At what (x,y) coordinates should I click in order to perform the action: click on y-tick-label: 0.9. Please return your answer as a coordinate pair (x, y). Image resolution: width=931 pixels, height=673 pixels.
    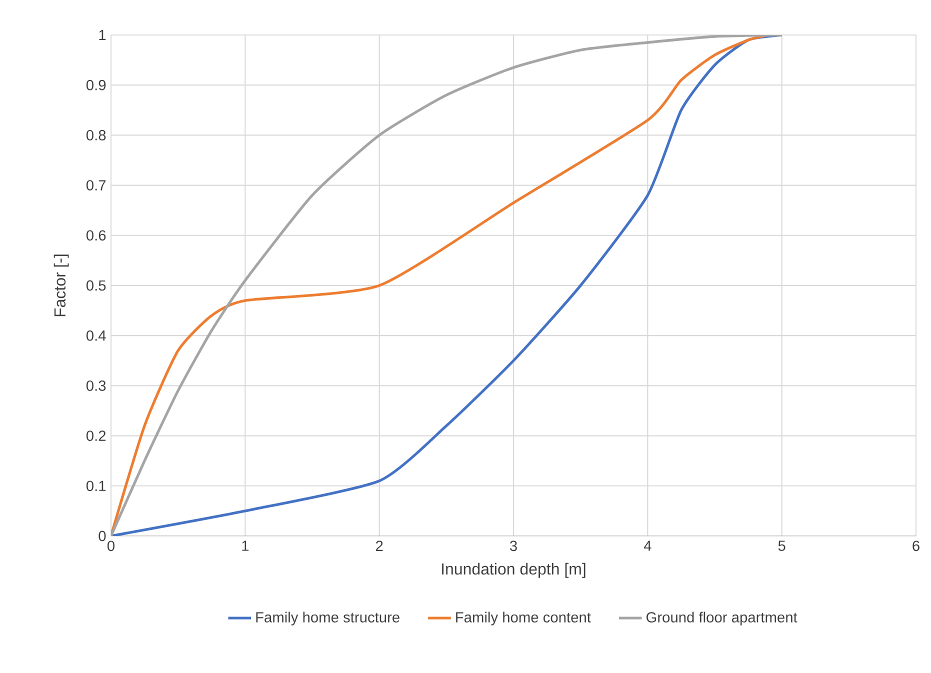
    Looking at the image, I should click on (96, 85).